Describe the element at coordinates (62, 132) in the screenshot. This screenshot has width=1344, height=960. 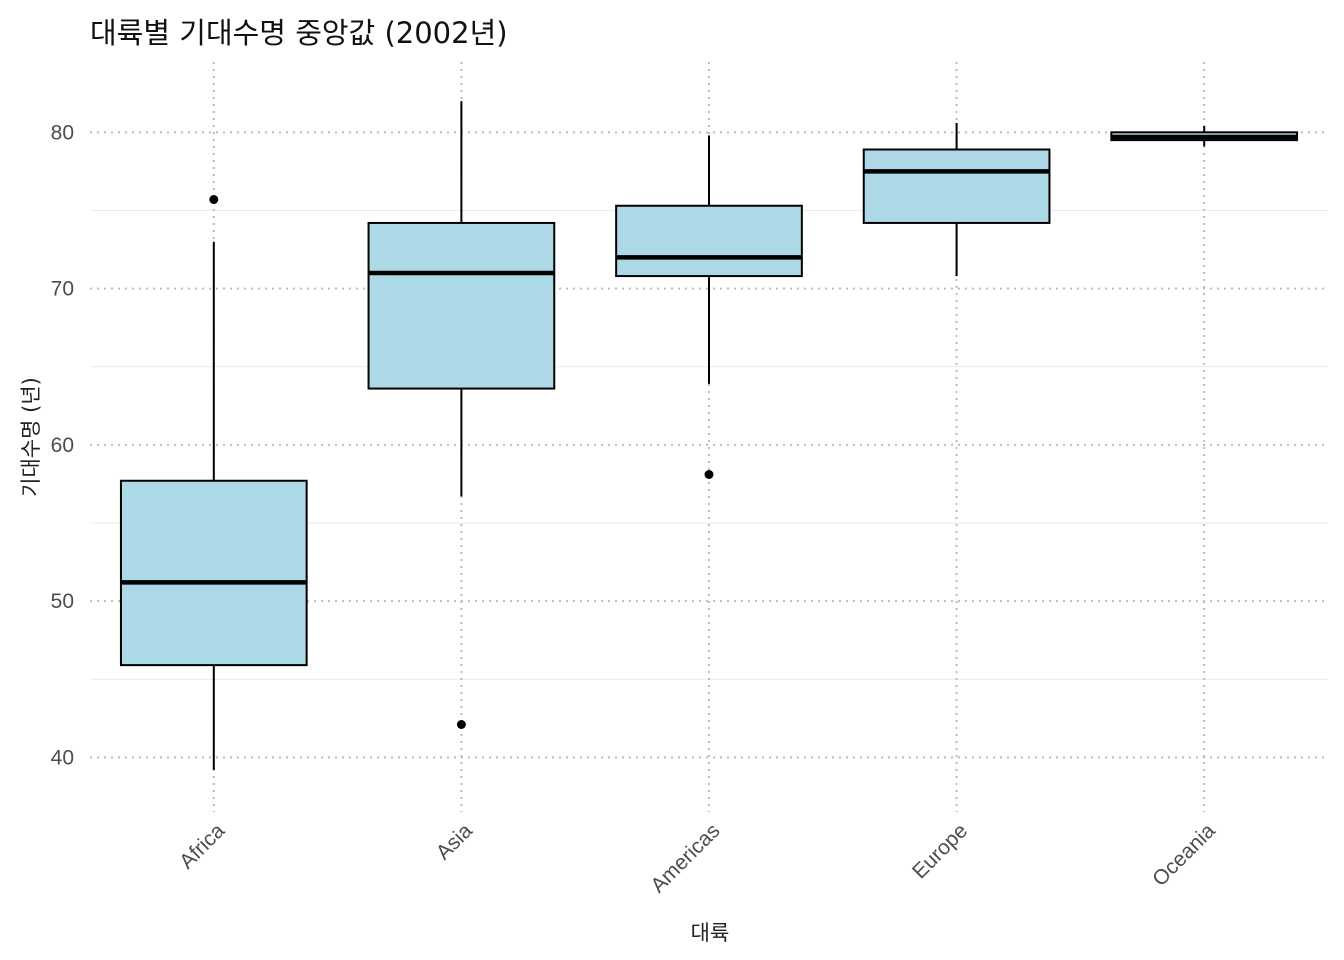
I see `y-tick-label: 80` at that location.